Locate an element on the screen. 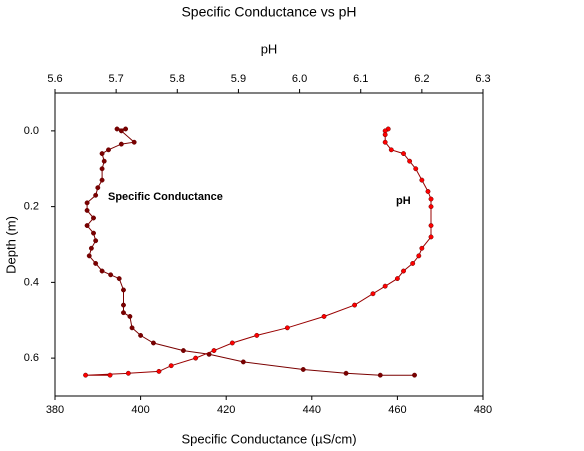 The height and width of the screenshot is (451, 584). y-tick-label: 0.6 is located at coordinates (31, 358).